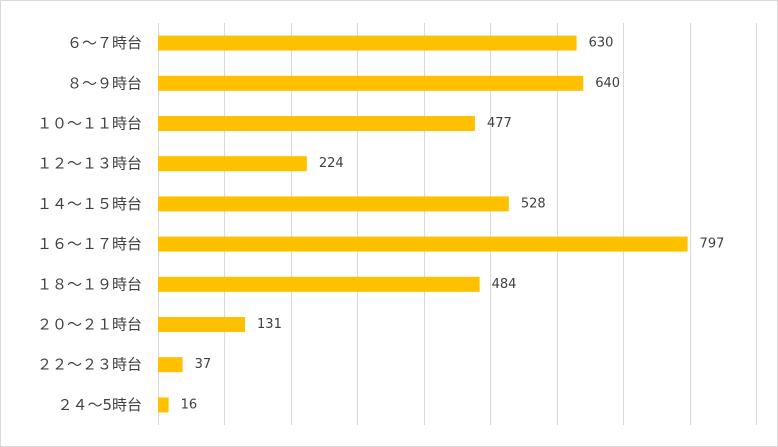  What do you see at coordinates (533, 203) in the screenshot?
I see `data-label: 528` at bounding box center [533, 203].